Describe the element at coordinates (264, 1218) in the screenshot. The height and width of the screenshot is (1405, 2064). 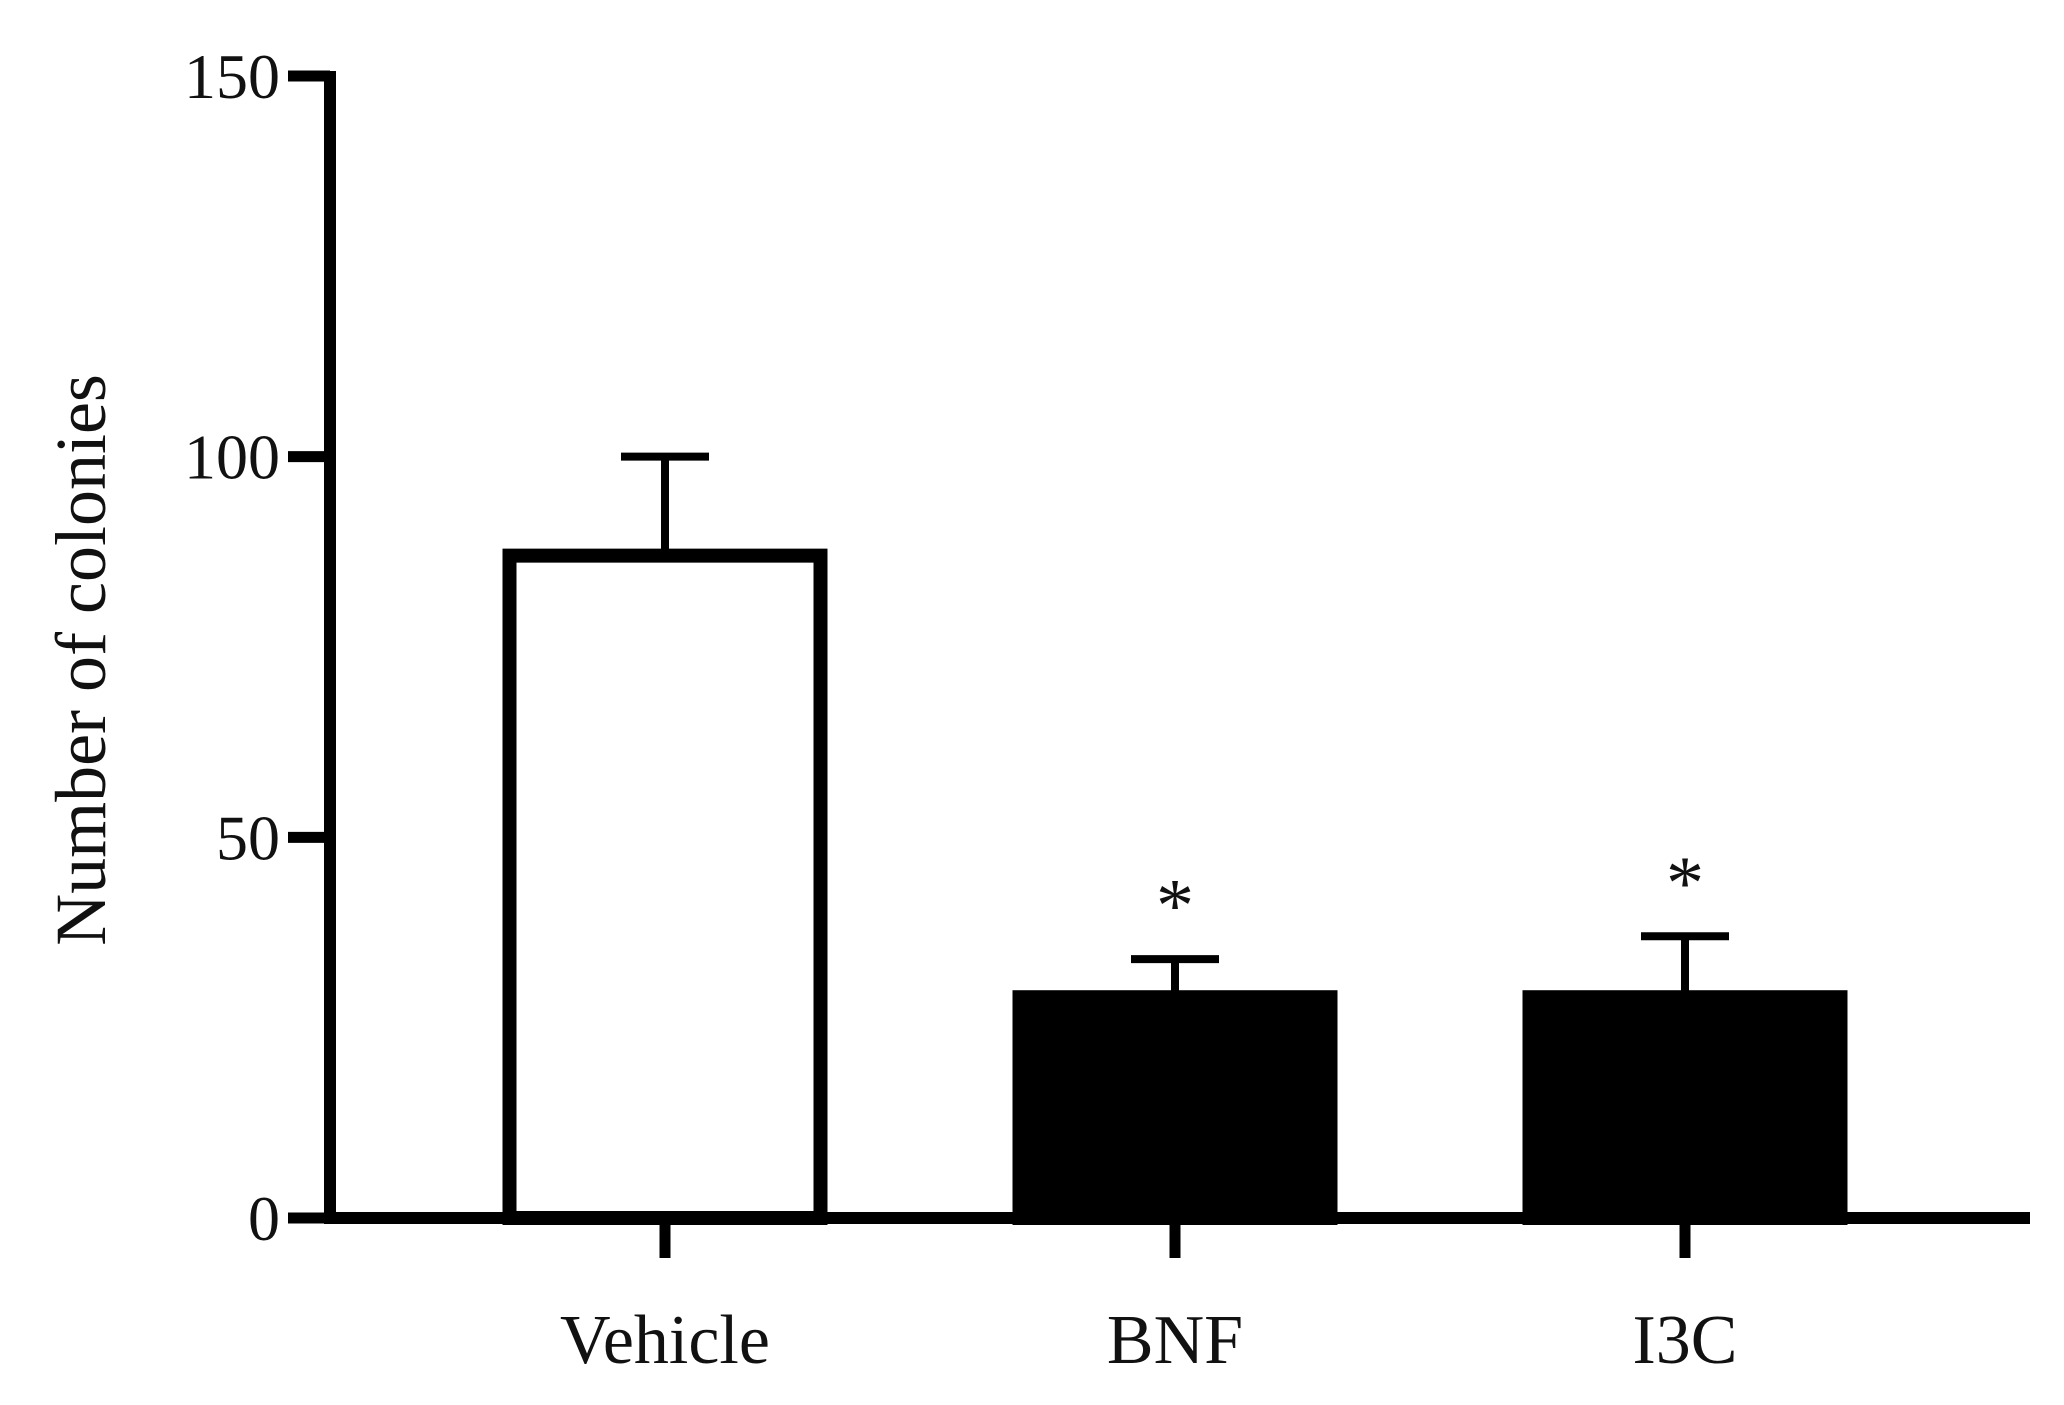
I see `y-tick-label: 0` at that location.